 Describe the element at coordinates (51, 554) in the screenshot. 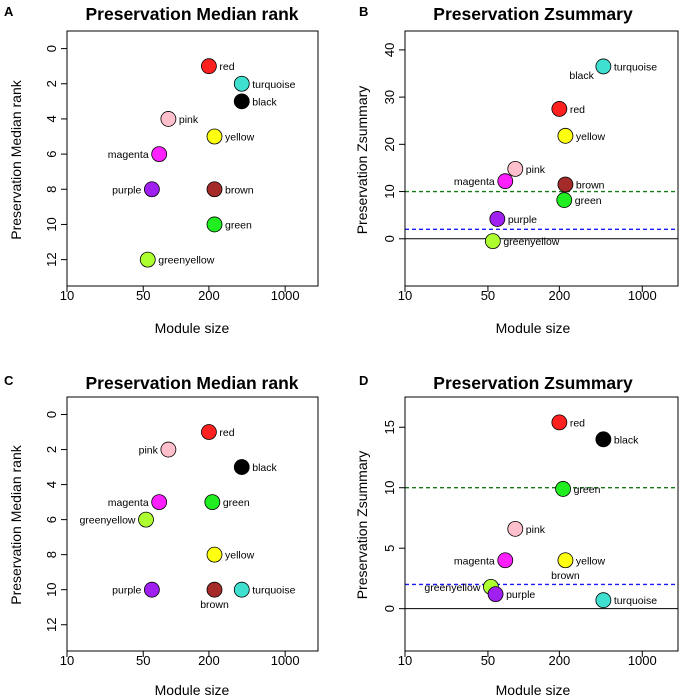

I see `y-tick-label: 8` at that location.